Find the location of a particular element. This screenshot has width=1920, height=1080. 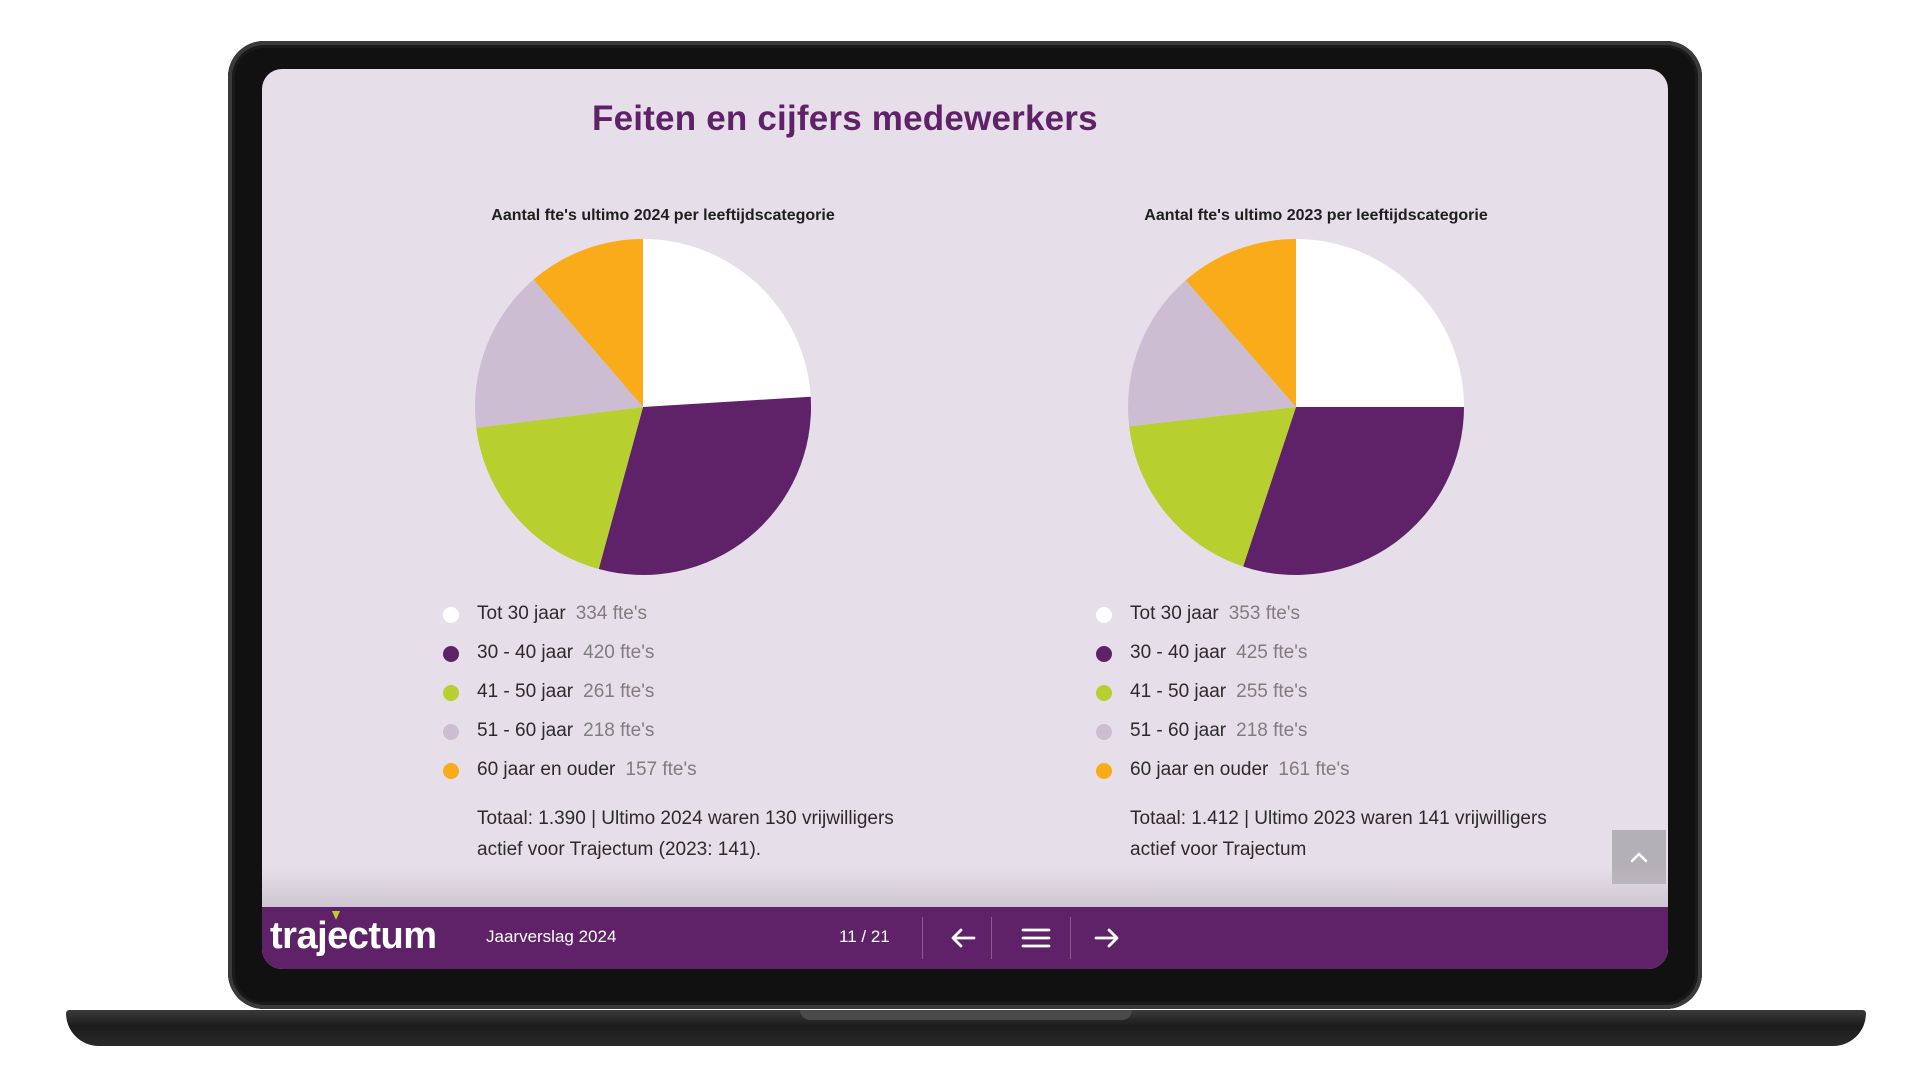

legend-value: 353 fte's is located at coordinates (1264, 613).